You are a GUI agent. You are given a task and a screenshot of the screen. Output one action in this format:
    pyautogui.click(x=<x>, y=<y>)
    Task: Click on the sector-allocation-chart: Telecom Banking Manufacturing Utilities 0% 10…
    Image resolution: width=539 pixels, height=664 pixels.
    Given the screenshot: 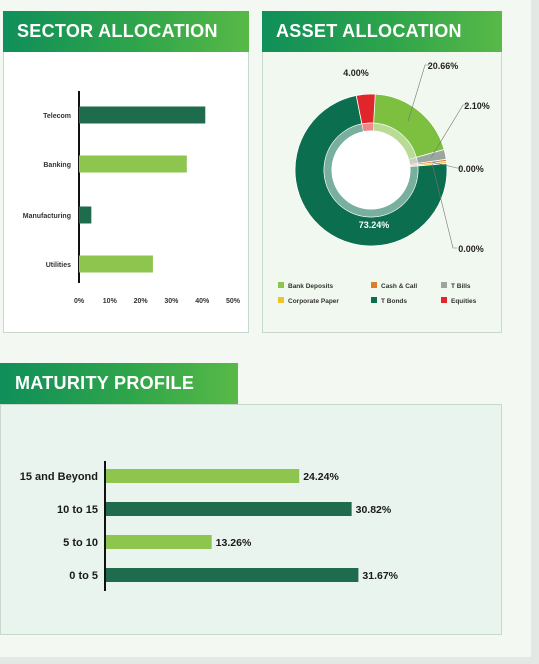 What is the action you would take?
    pyautogui.click(x=132, y=198)
    